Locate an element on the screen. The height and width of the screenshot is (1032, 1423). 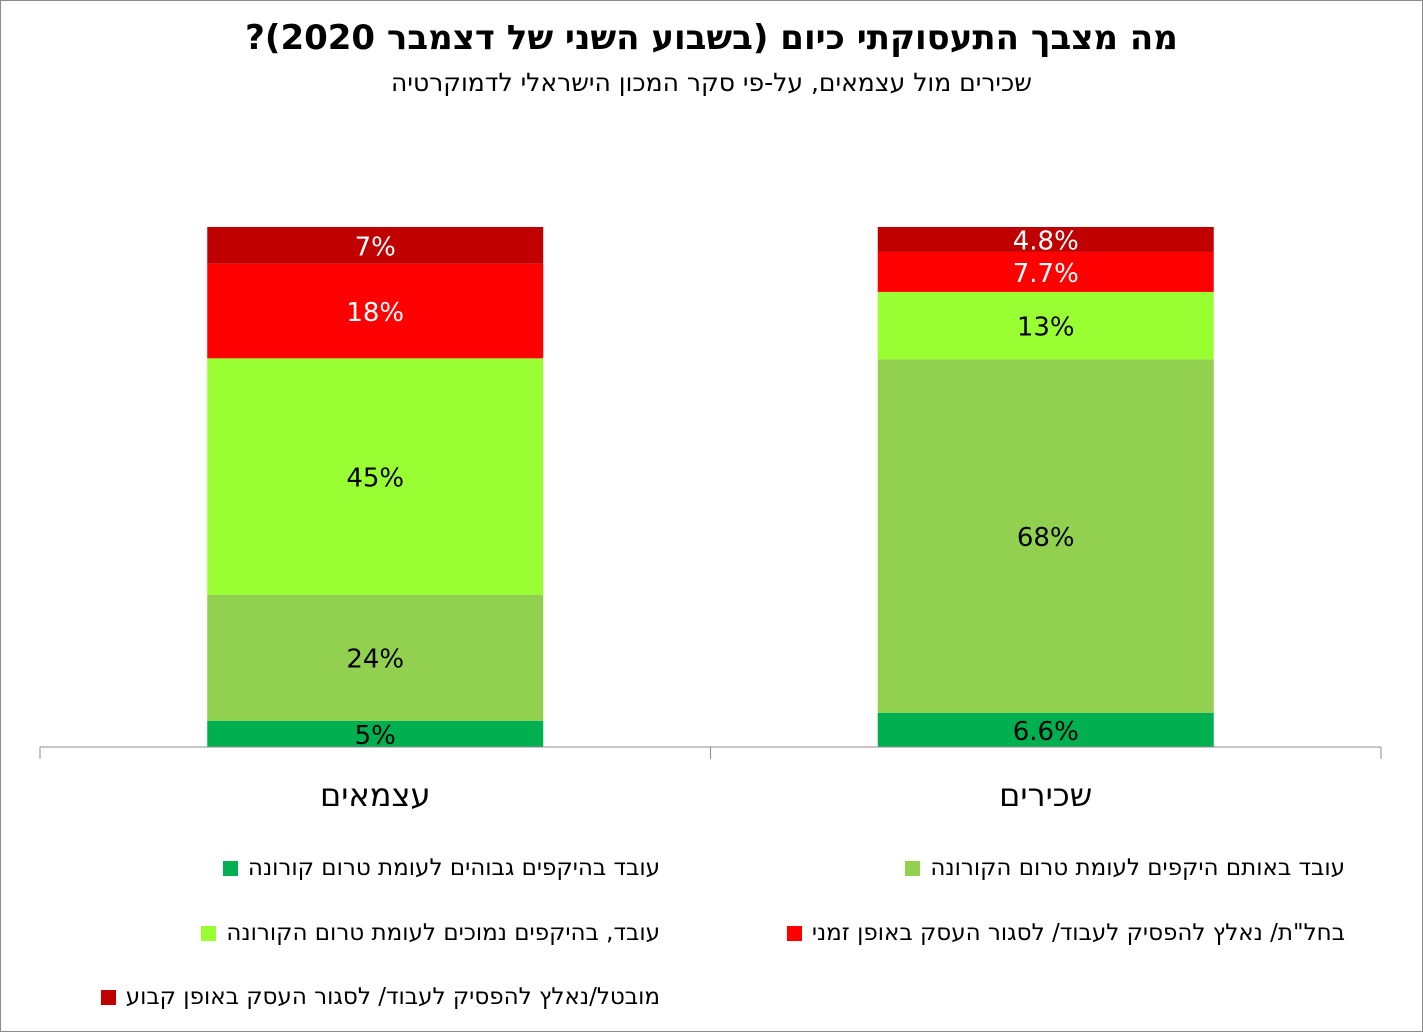
bar-segment-s3-c1 is located at coordinates (375, 311).